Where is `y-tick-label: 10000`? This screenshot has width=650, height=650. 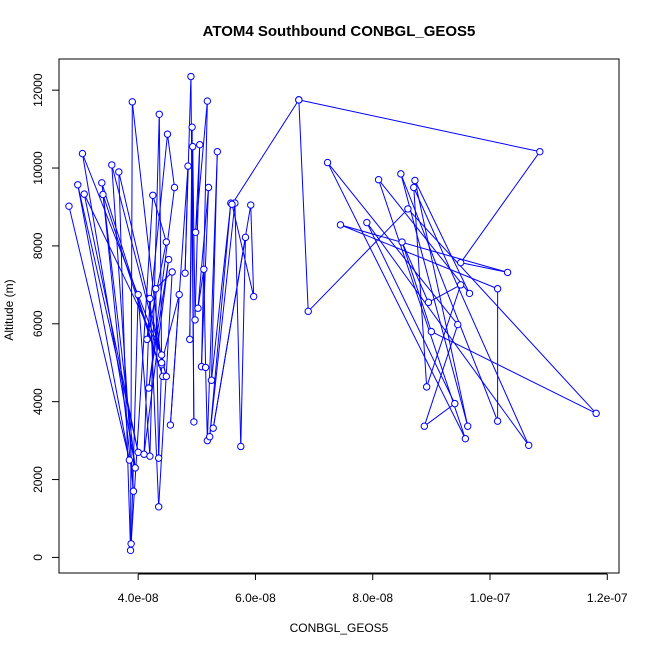
y-tick-label: 10000 is located at coordinates (38, 168).